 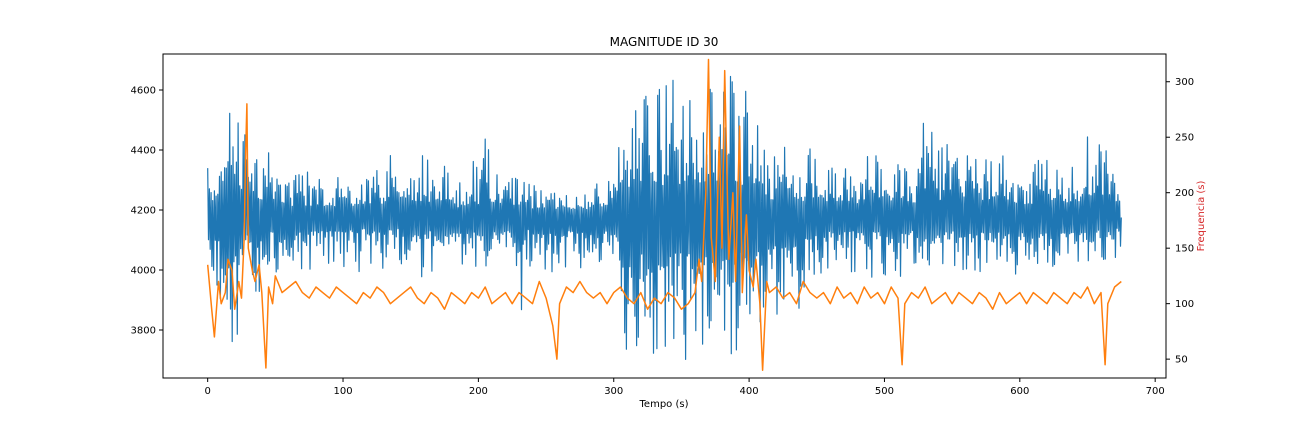 What do you see at coordinates (1184, 249) in the screenshot?
I see `y2-tick-label: 150` at bounding box center [1184, 249].